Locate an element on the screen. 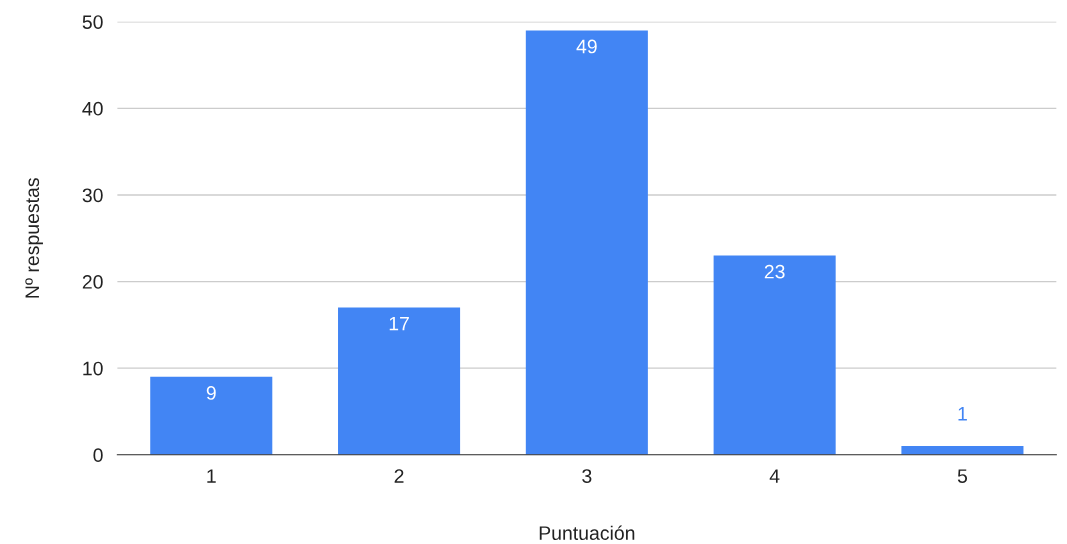  x-tick-label: 4 is located at coordinates (774, 476).